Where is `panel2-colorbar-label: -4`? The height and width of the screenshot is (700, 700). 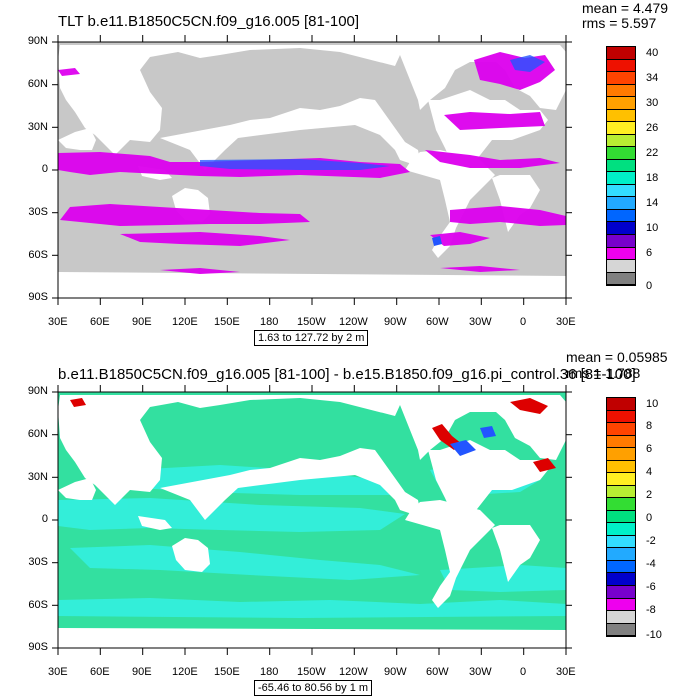
panel2-colorbar-label: -4 is located at coordinates (651, 564).